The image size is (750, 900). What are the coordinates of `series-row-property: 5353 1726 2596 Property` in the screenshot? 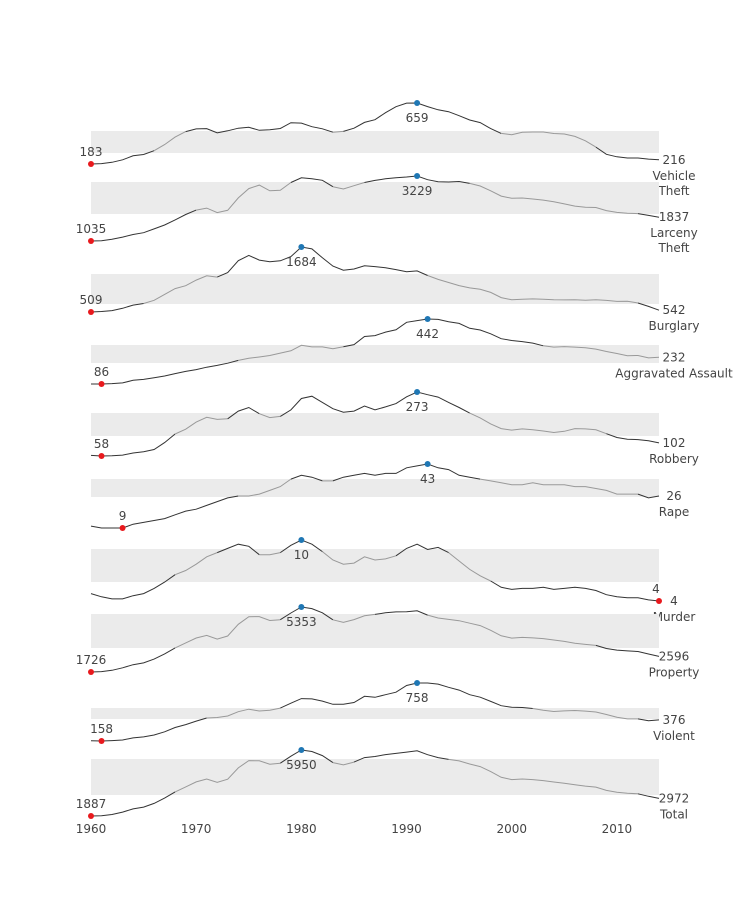 It's located at (387, 641).